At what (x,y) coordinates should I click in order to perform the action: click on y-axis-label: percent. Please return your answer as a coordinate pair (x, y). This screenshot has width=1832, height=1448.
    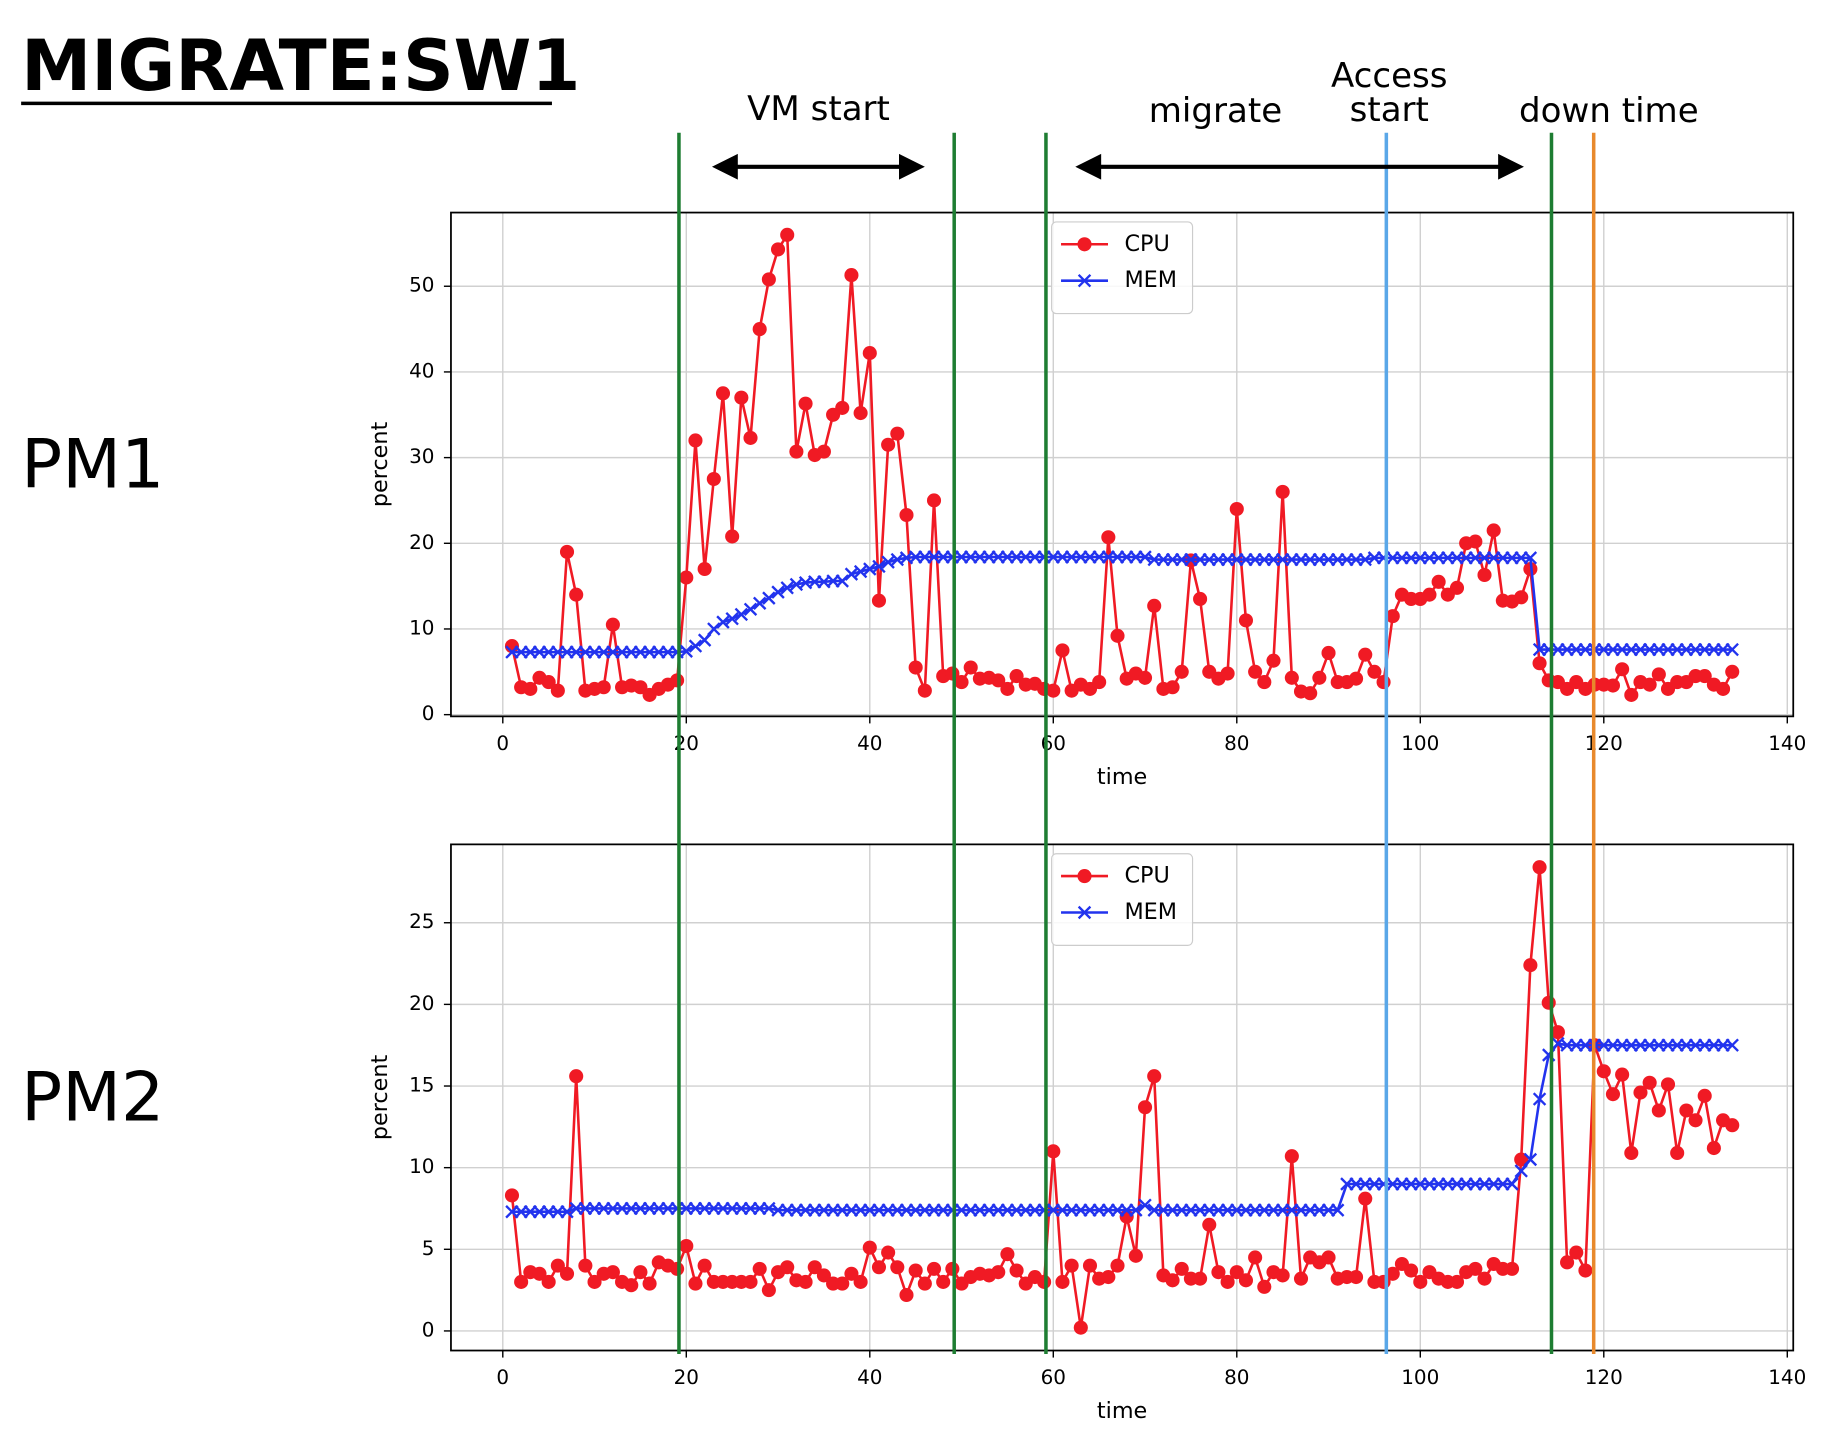
    Looking at the image, I should click on (380, 1097).